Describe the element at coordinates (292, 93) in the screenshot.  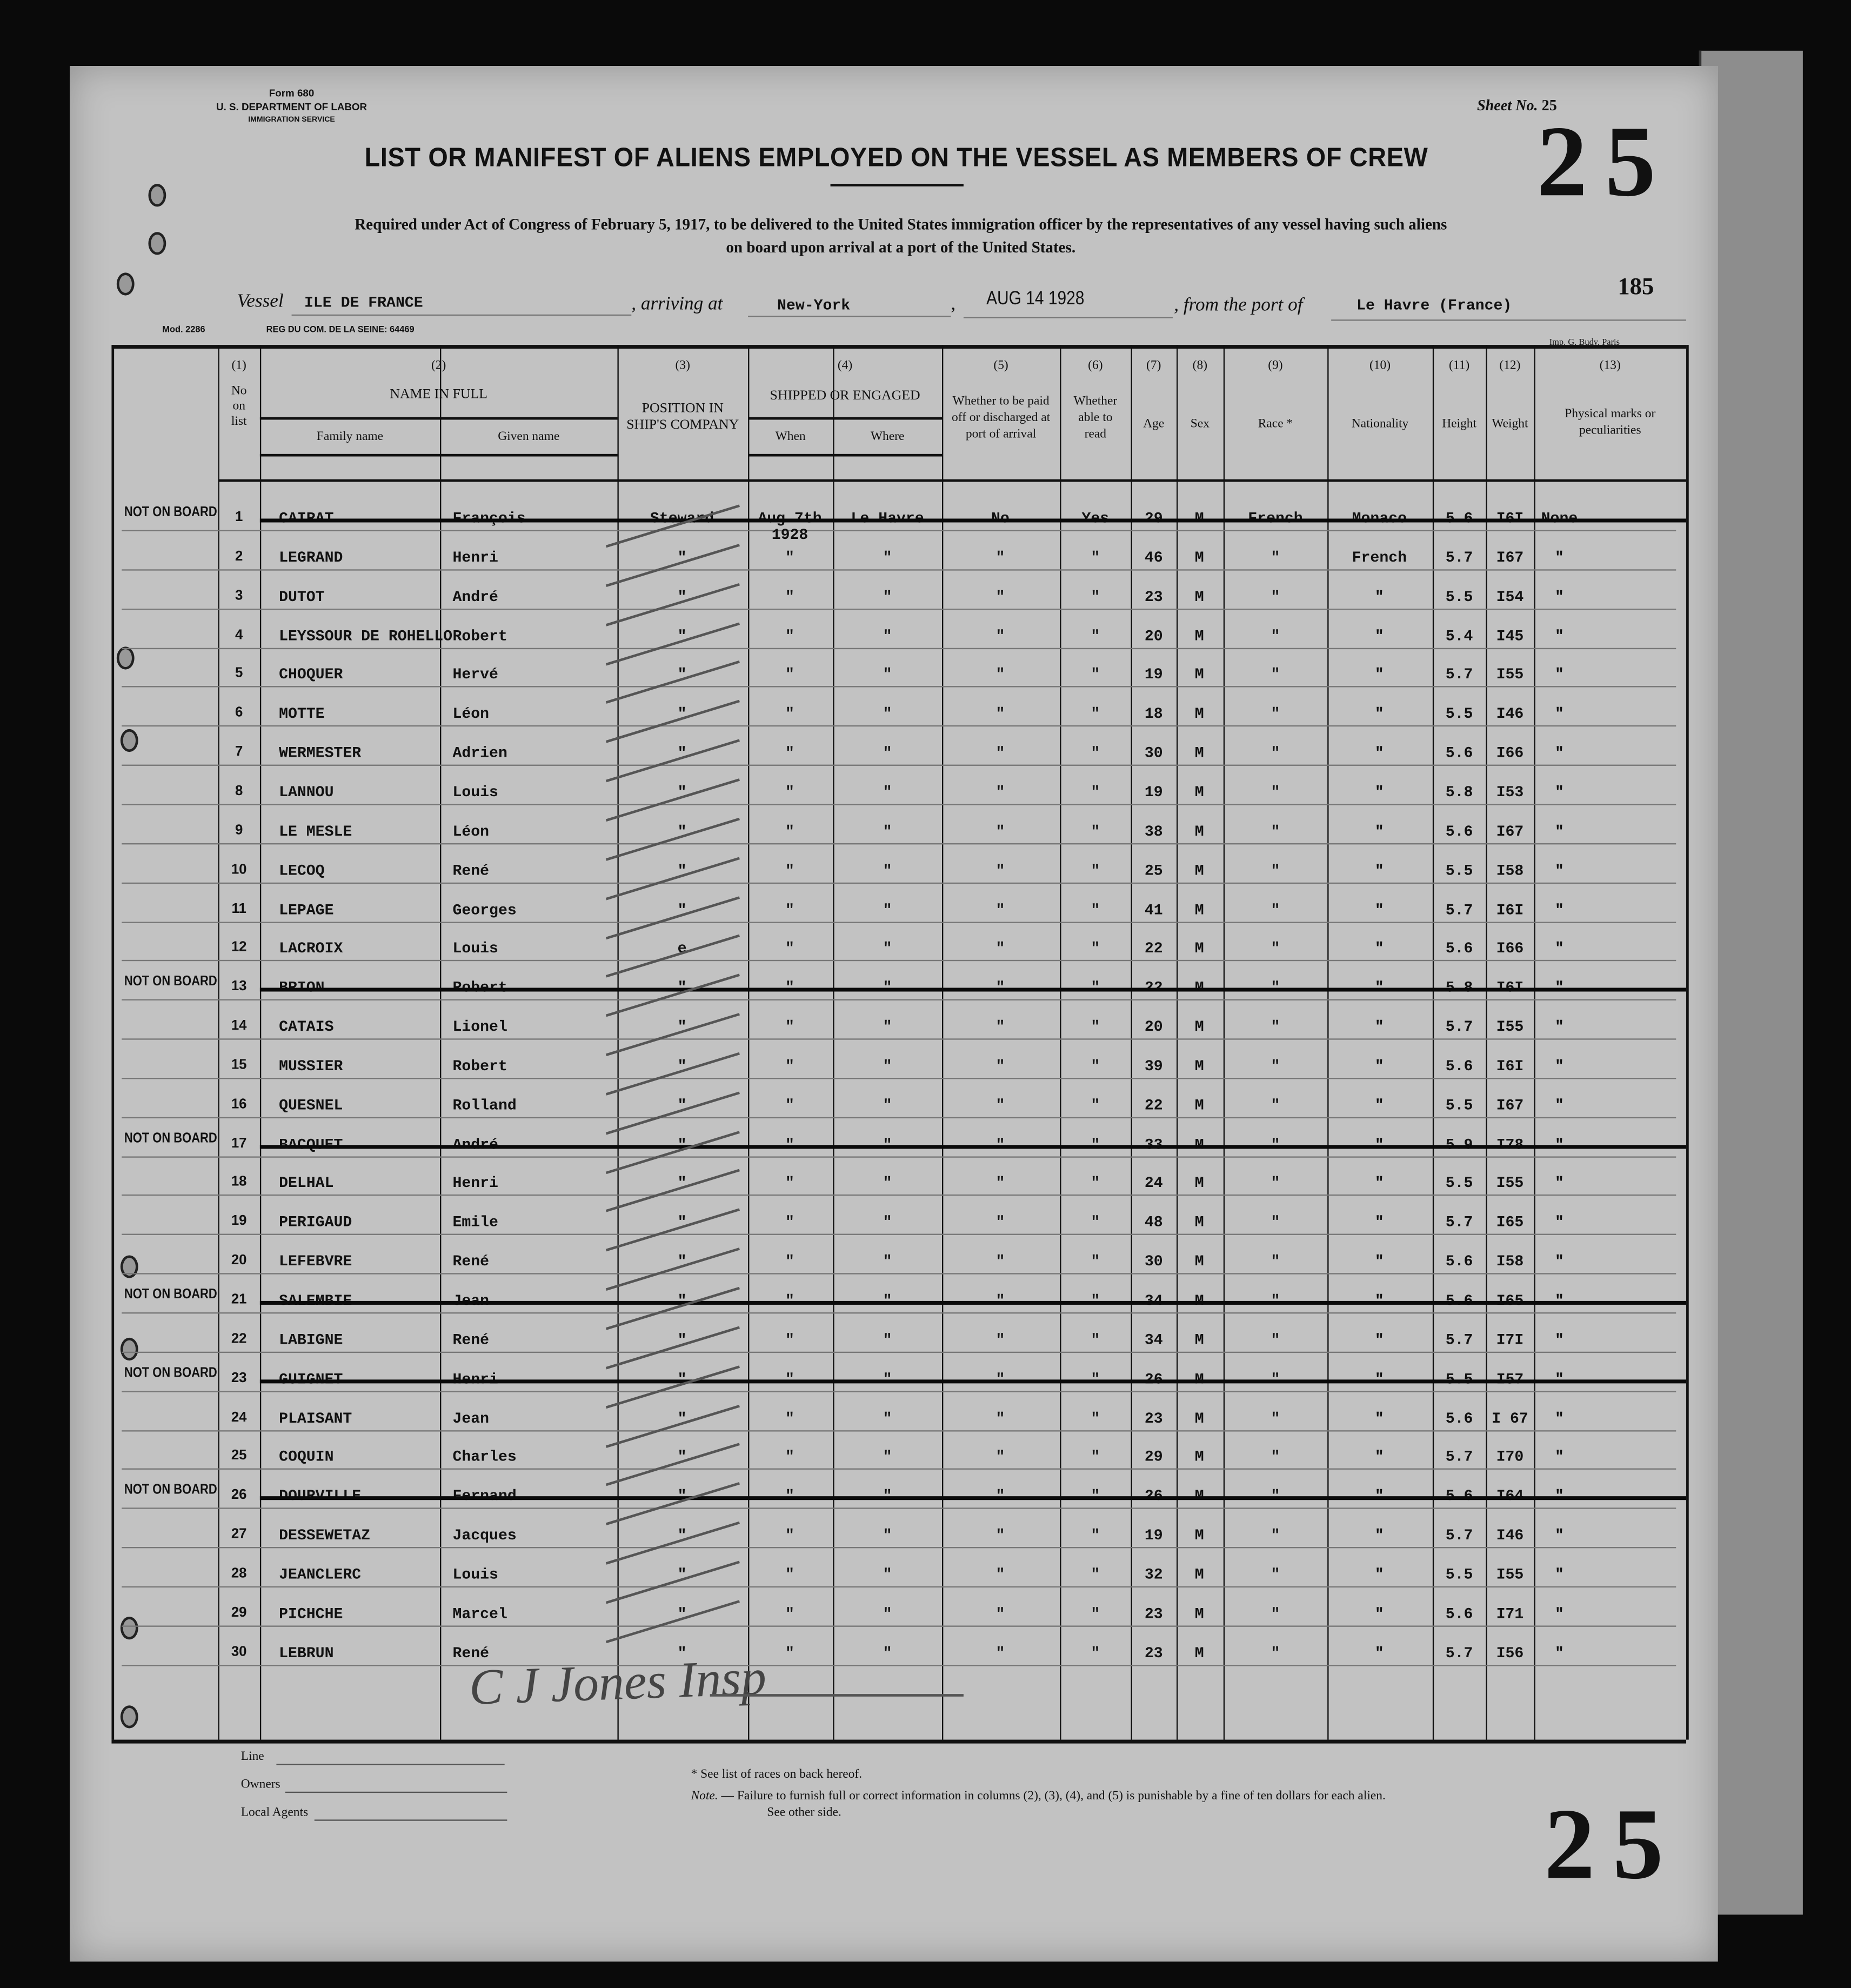
I see `form-number: Form 680` at that location.